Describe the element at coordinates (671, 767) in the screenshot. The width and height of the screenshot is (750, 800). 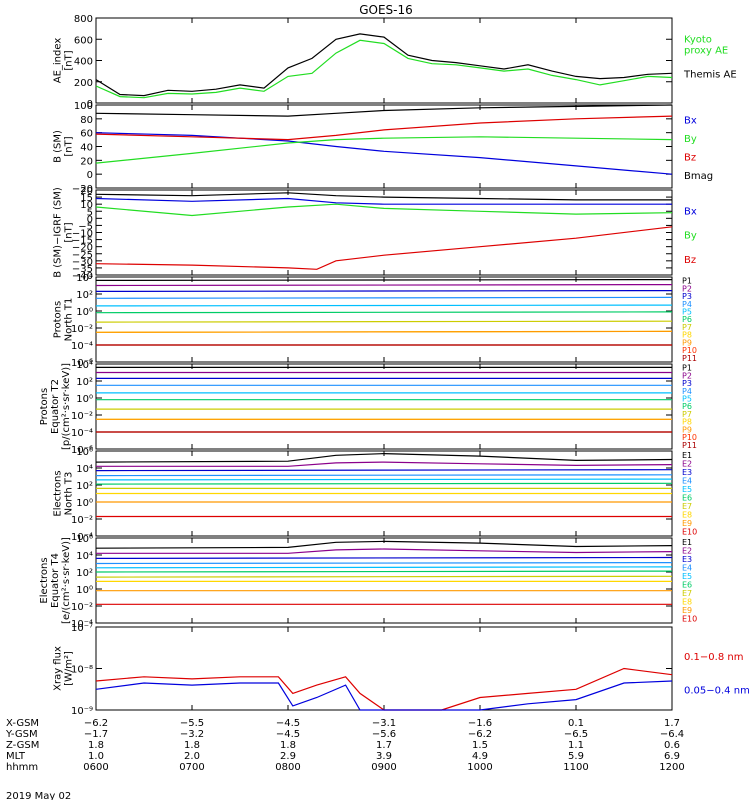
I see `x-axis-value: 1200` at that location.